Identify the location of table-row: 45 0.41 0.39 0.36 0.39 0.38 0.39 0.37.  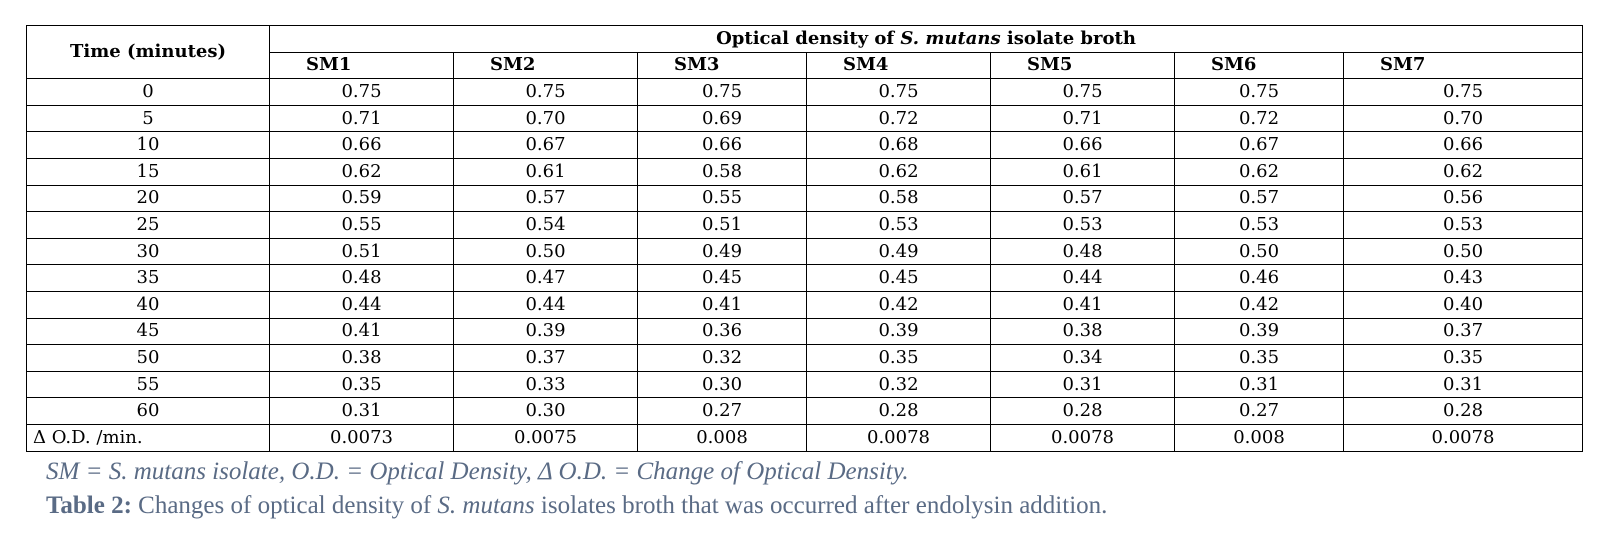
(805, 331).